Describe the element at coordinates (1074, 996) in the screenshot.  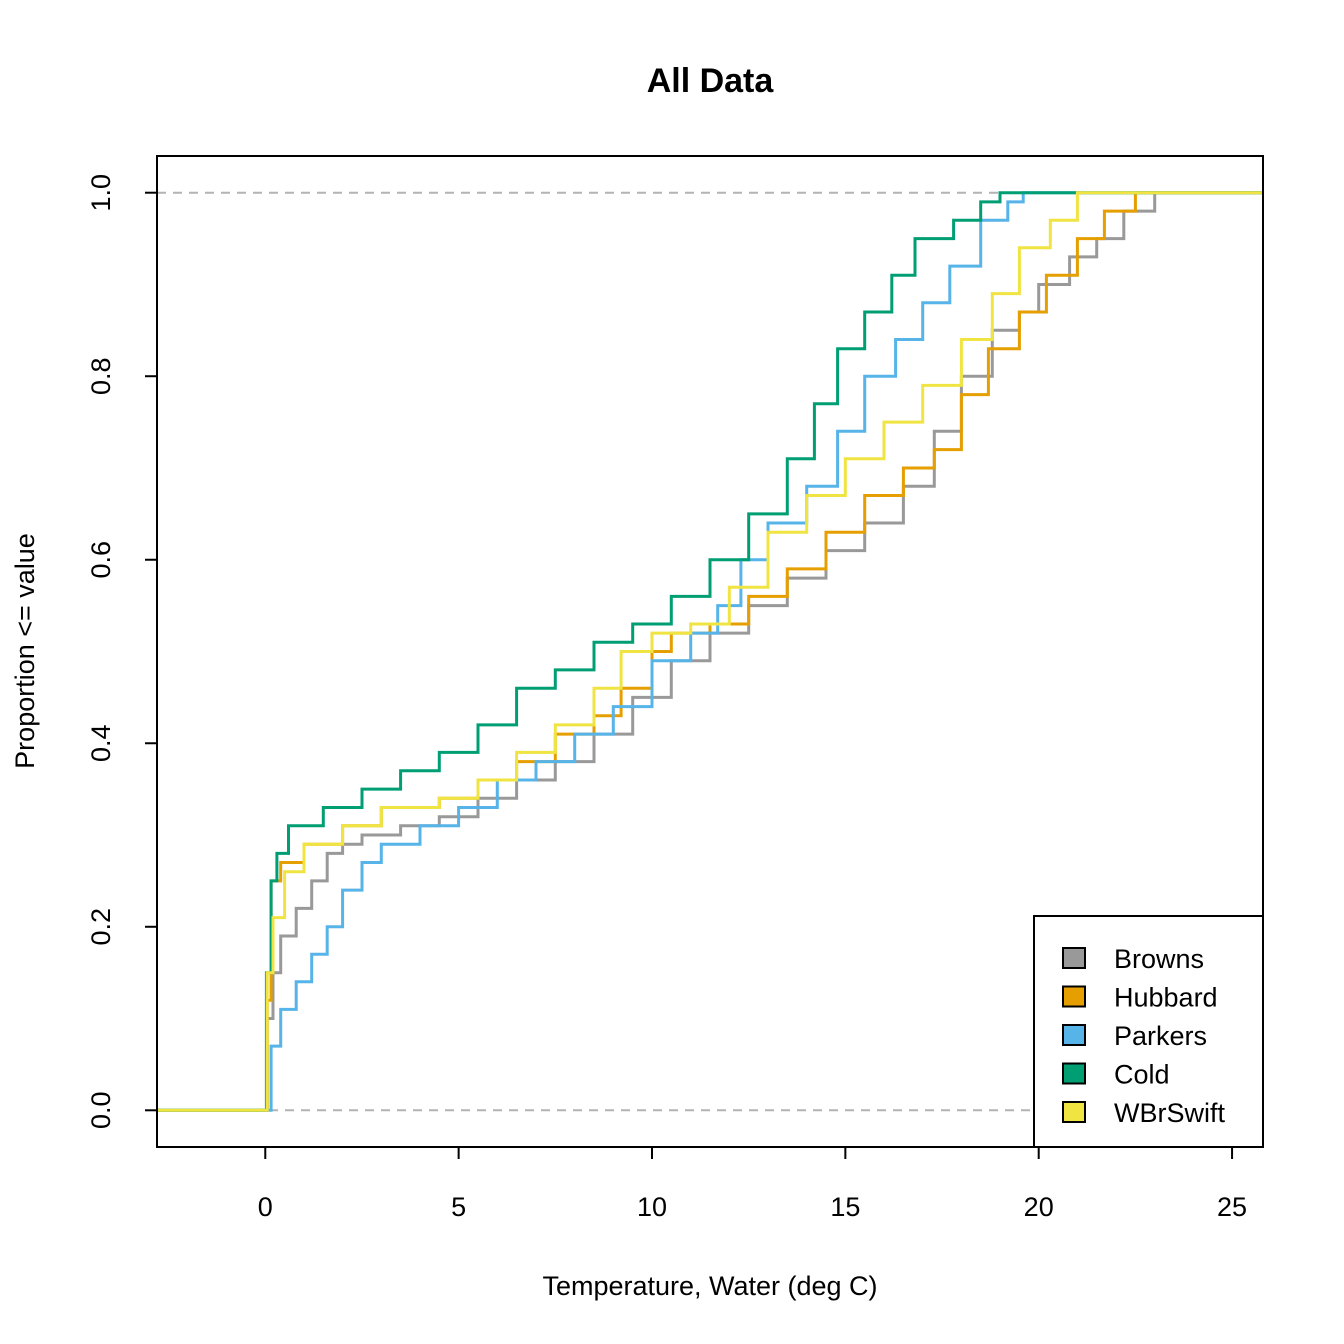
I see `legend-swatch-hubbard` at that location.